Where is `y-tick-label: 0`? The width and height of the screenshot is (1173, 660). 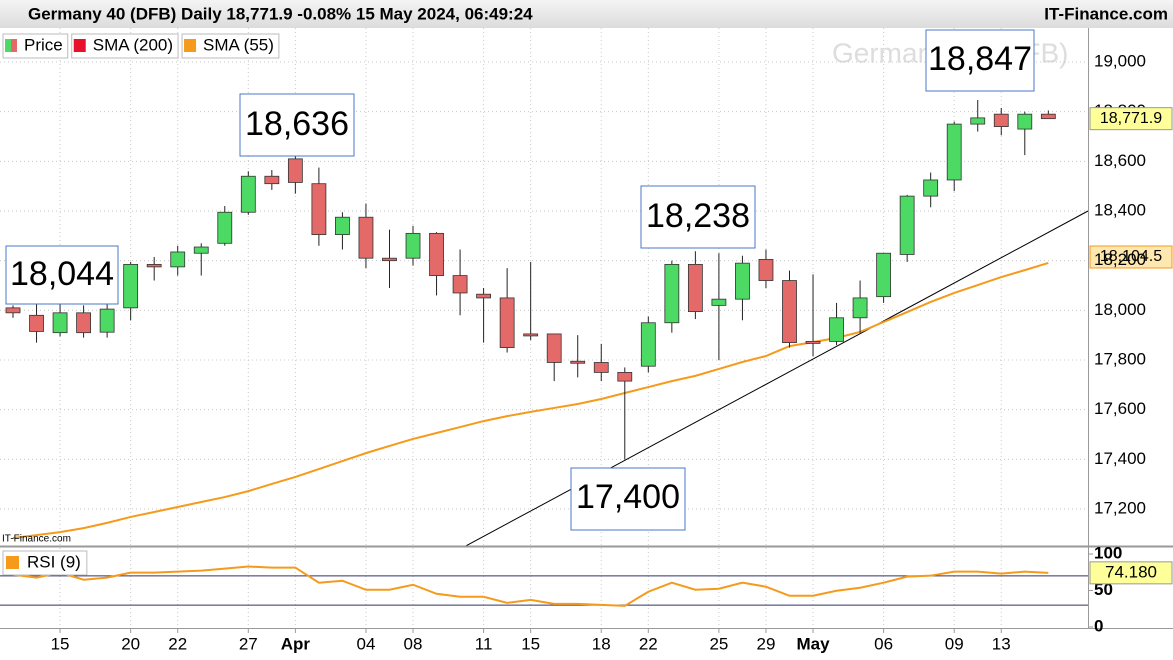
y-tick-label: 0 is located at coordinates (1098, 625).